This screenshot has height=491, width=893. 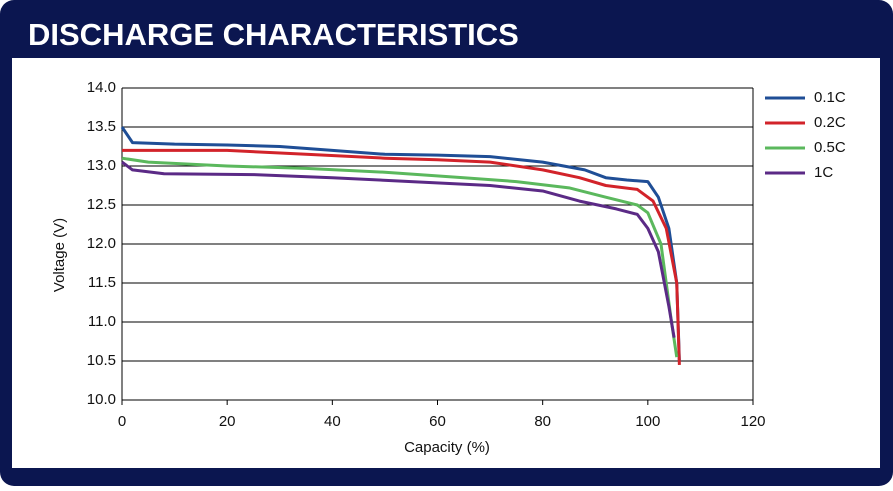 I want to click on x-tick-label: 80, so click(x=542, y=421).